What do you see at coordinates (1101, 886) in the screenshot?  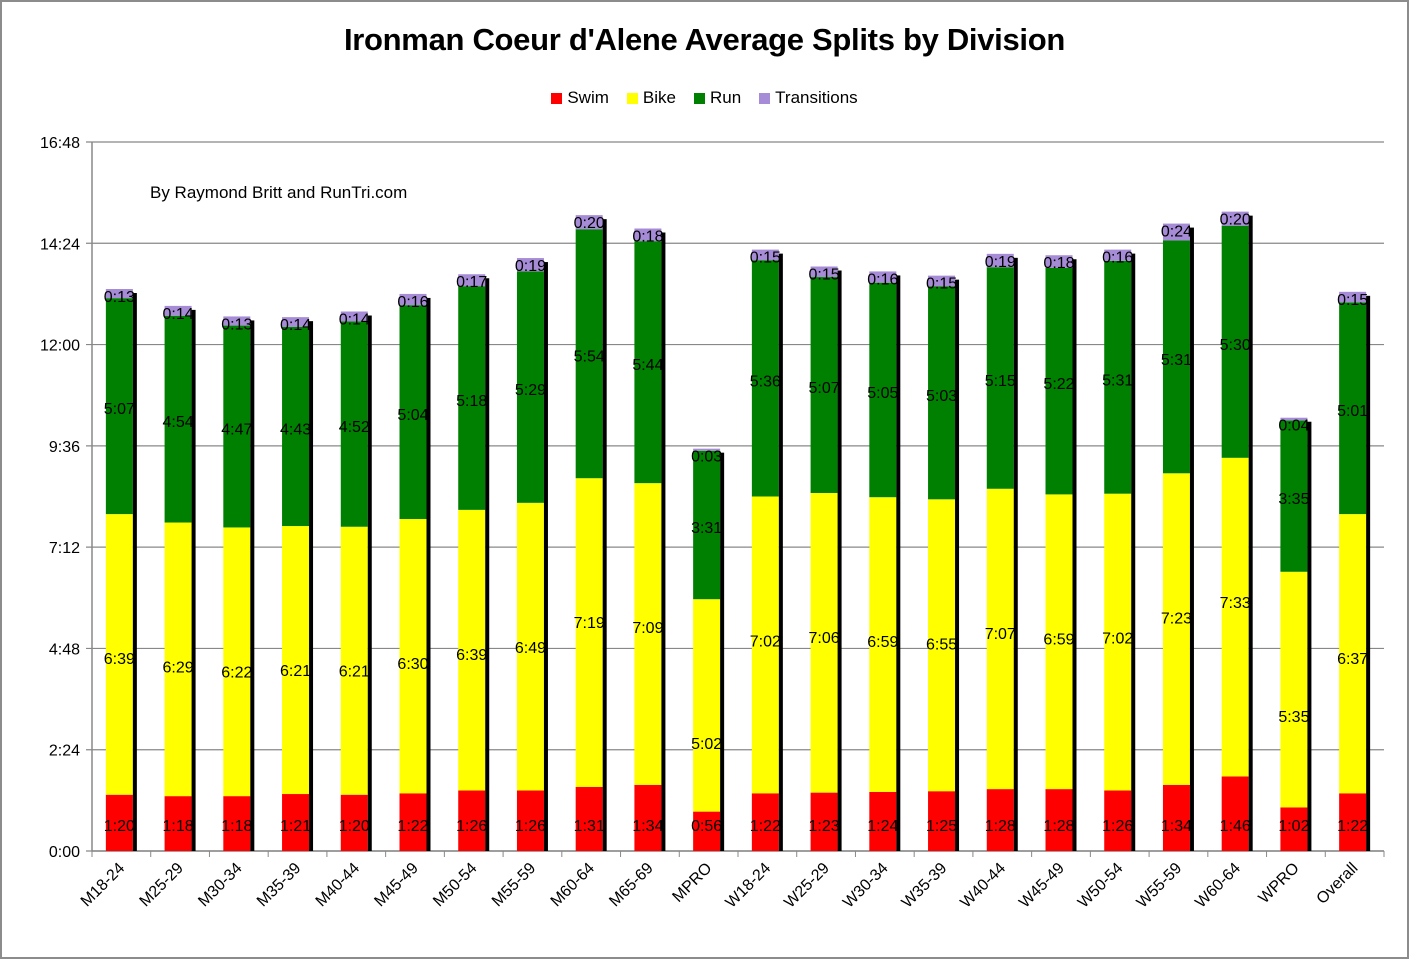 I see `x-category-label: W50-54` at bounding box center [1101, 886].